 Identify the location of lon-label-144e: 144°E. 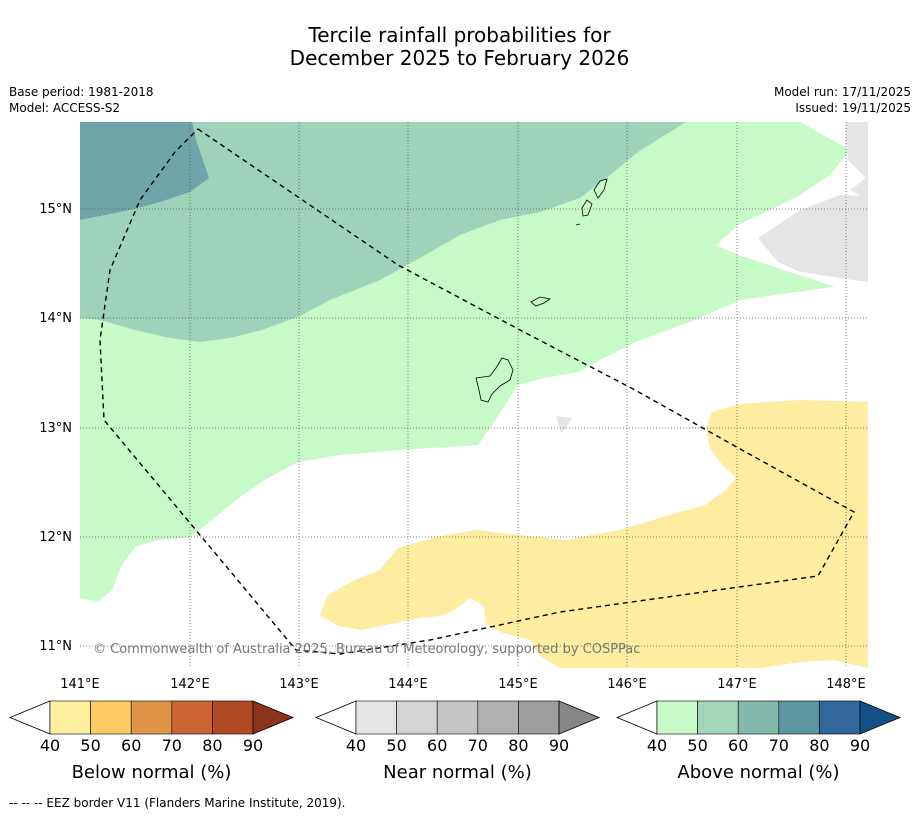
(408, 684).